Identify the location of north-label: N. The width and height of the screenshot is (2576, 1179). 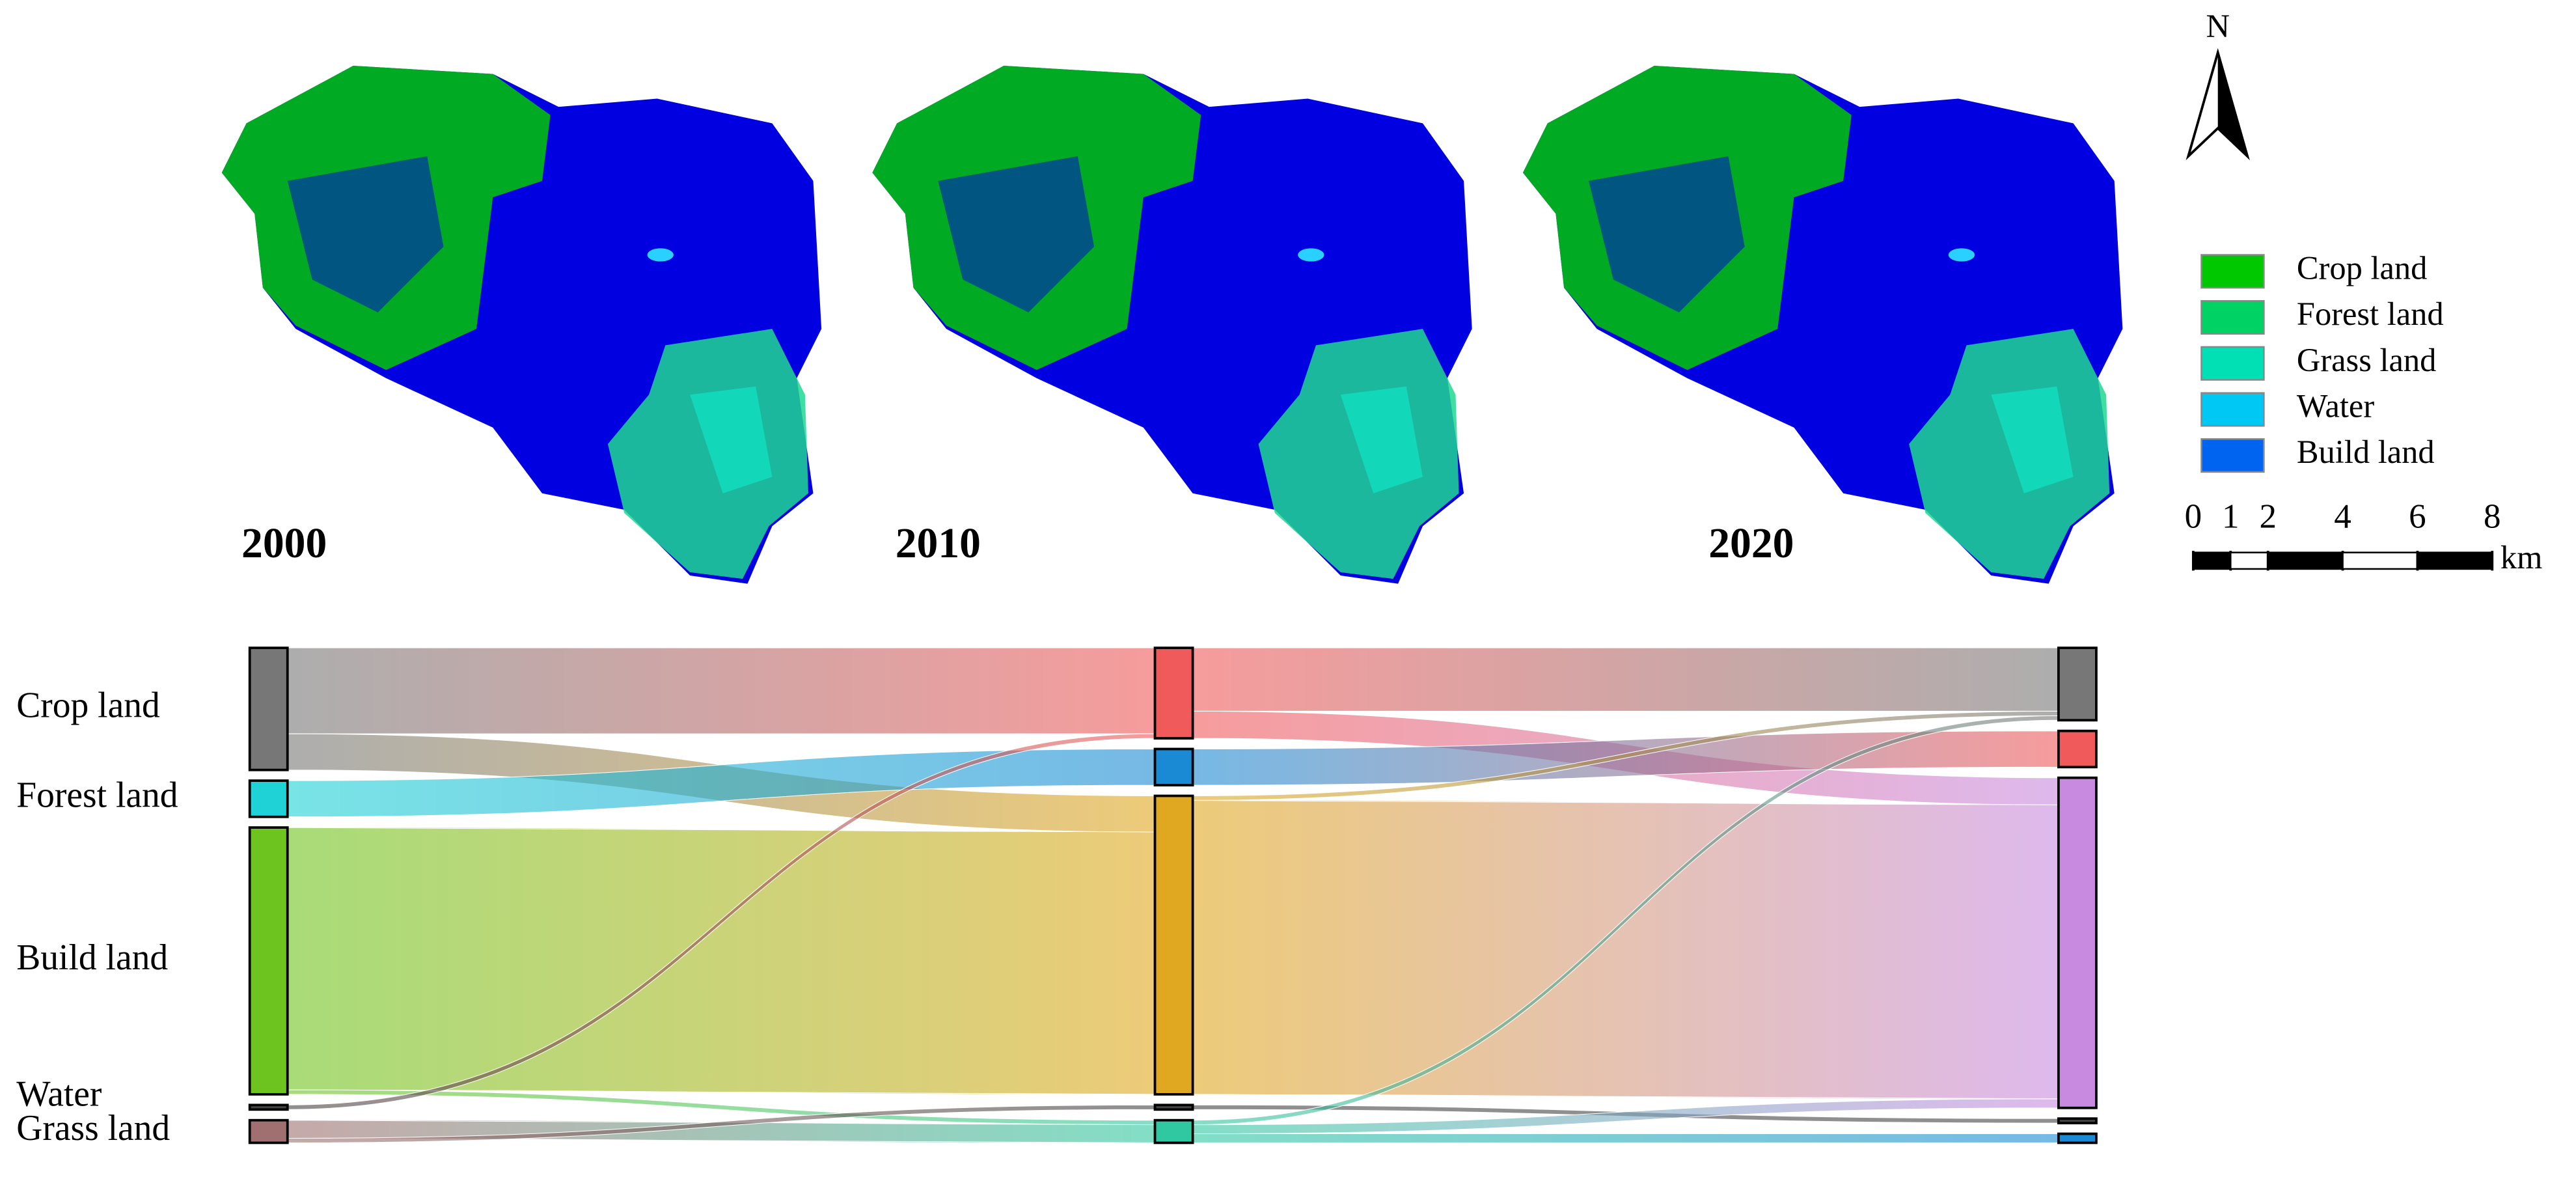
(2217, 26).